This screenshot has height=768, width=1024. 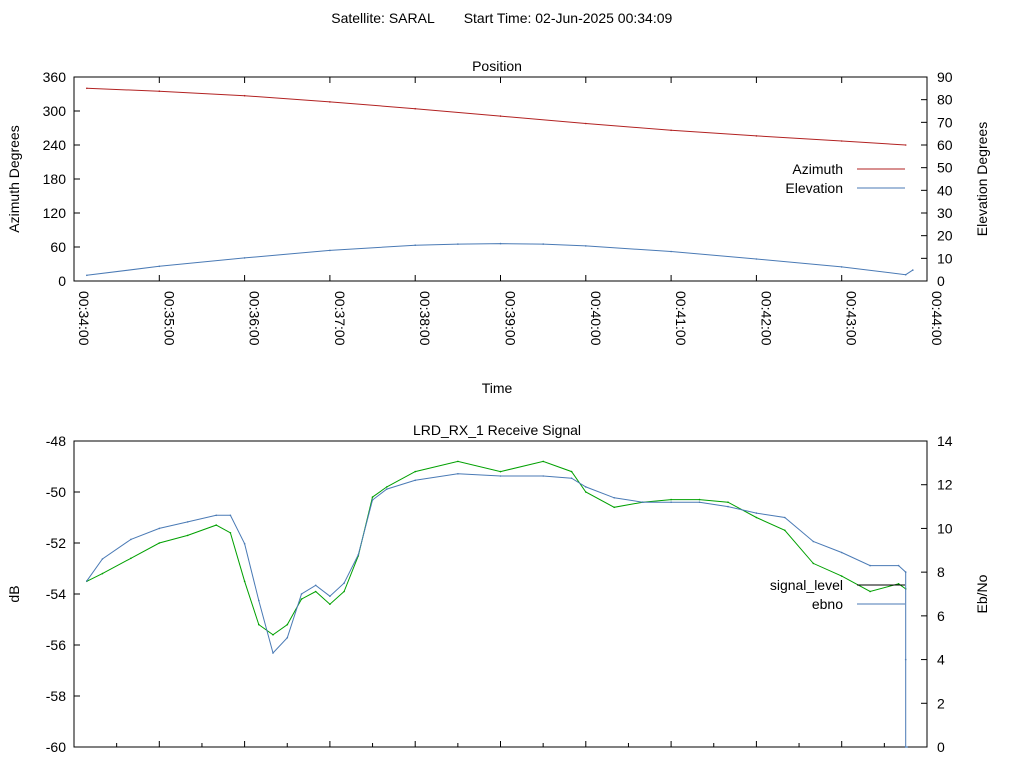 I want to click on position-series-elevation, so click(x=500, y=259).